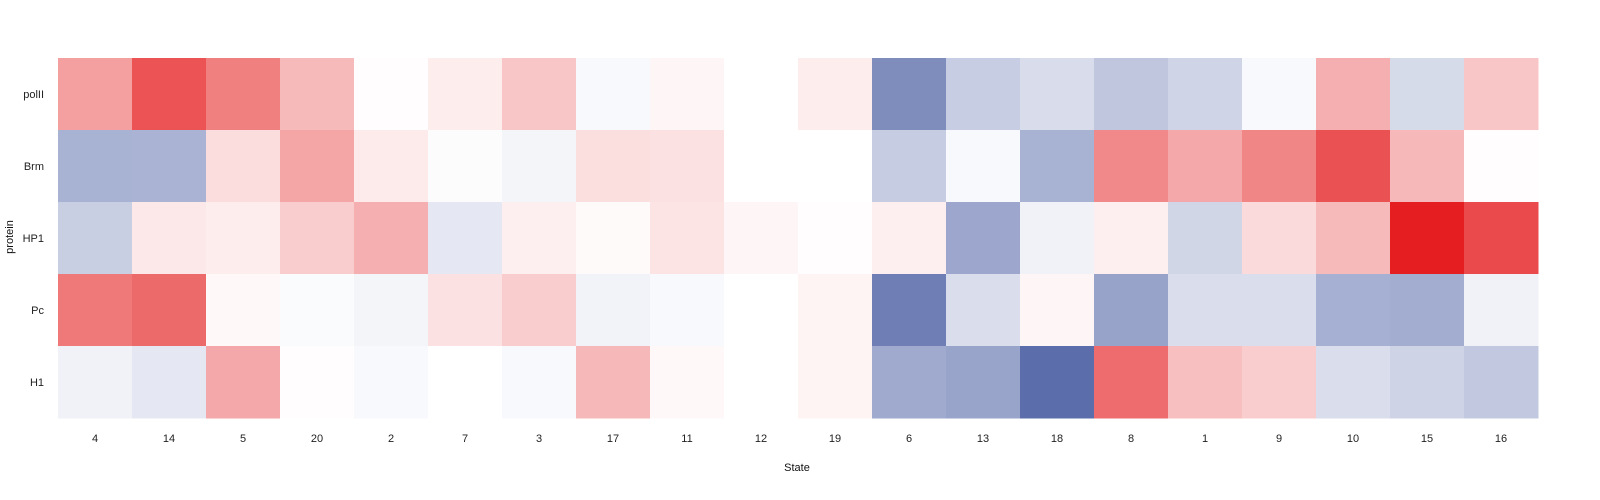 This screenshot has height=500, width=1600. I want to click on x-tick-label: 12, so click(761, 439).